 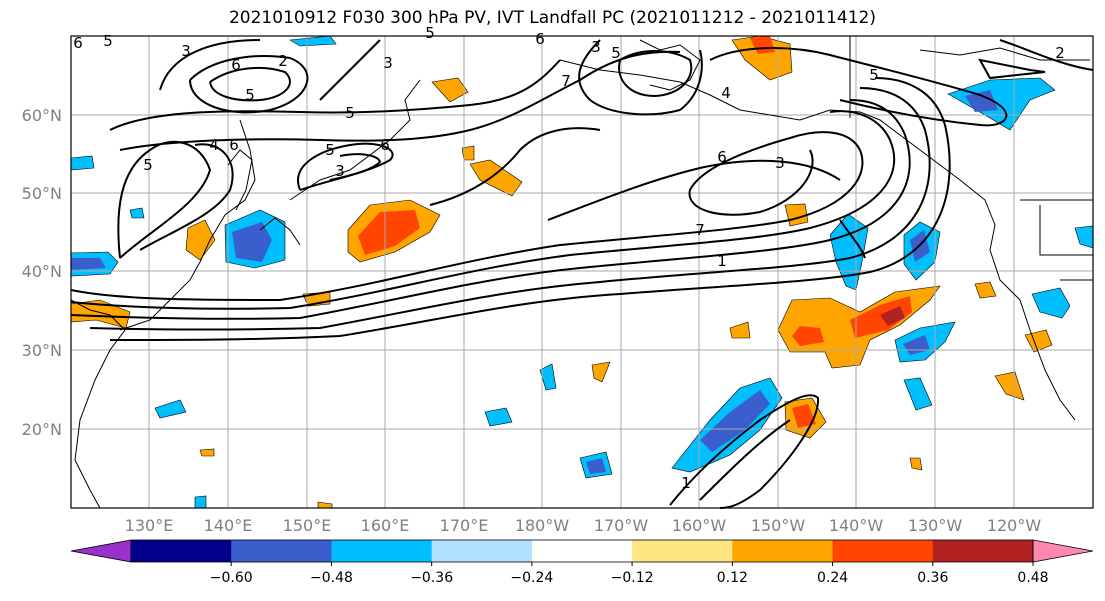 I want to click on lat-tick-label: 20°N, so click(x=42, y=429).